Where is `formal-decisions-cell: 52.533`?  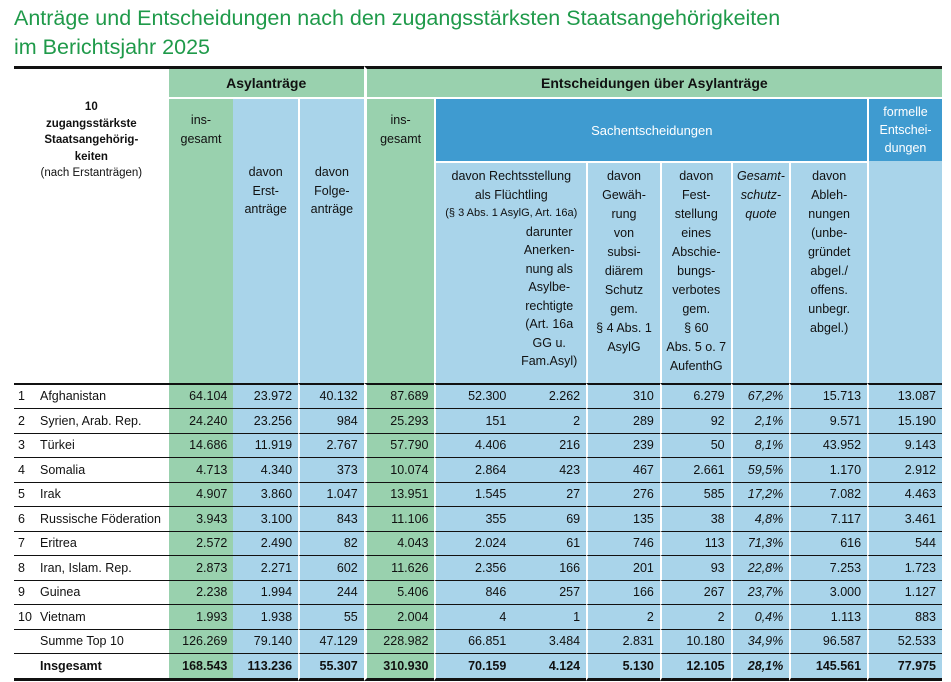
formal-decisions-cell: 52.533 is located at coordinates (904, 640).